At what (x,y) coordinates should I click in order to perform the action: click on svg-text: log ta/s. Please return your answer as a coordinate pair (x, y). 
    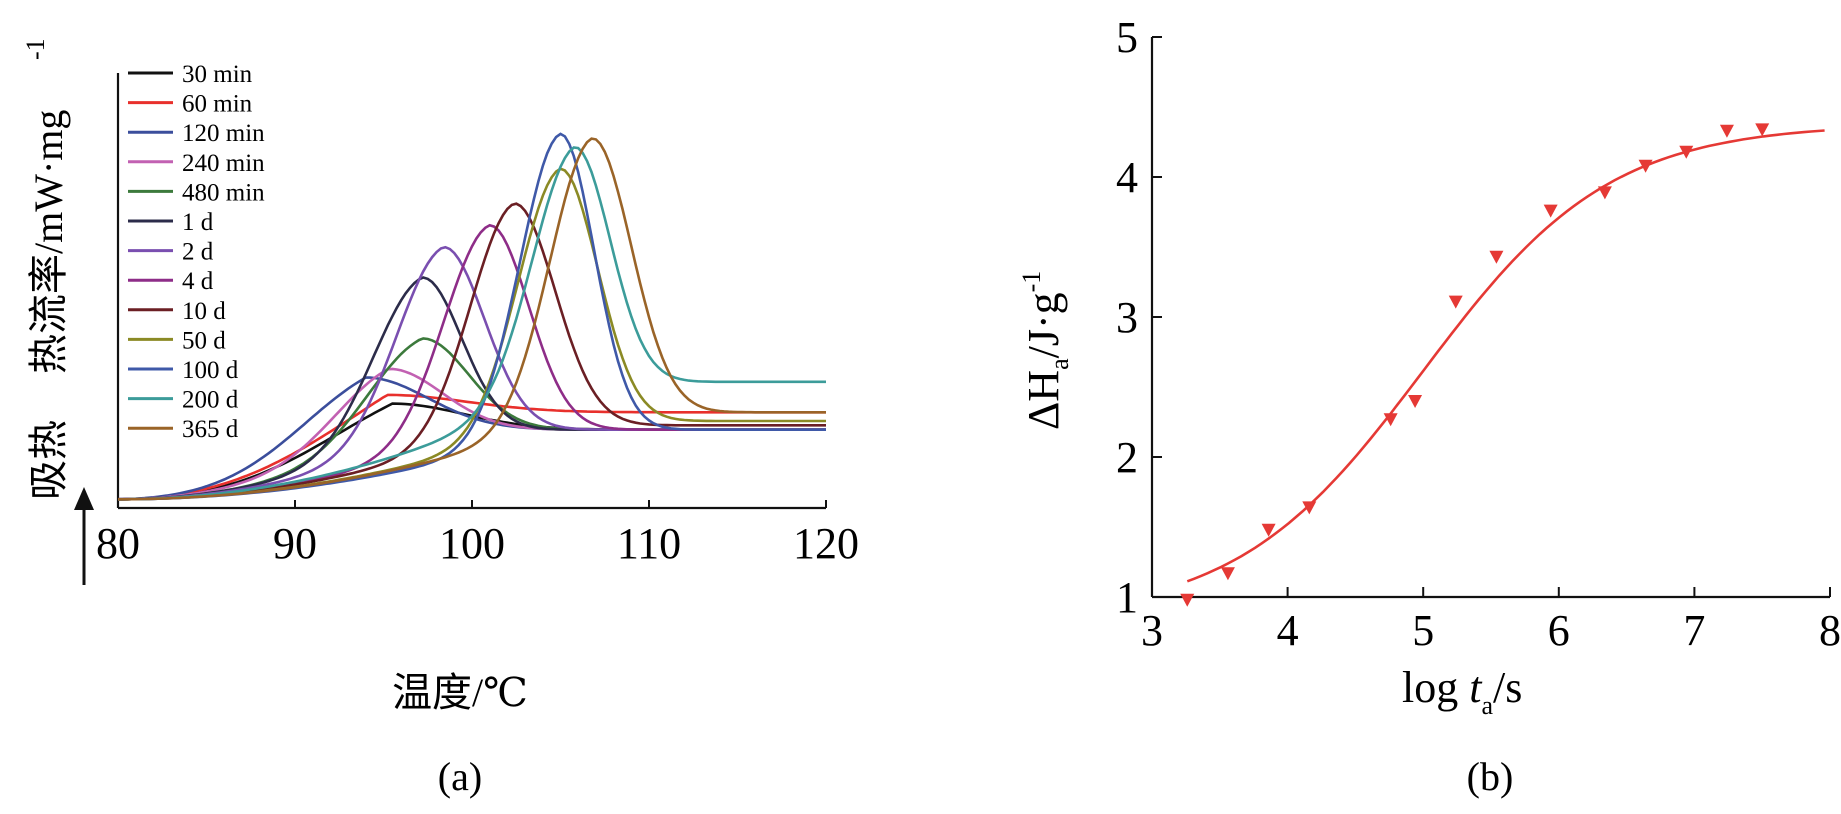
    Looking at the image, I should click on (1462, 691).